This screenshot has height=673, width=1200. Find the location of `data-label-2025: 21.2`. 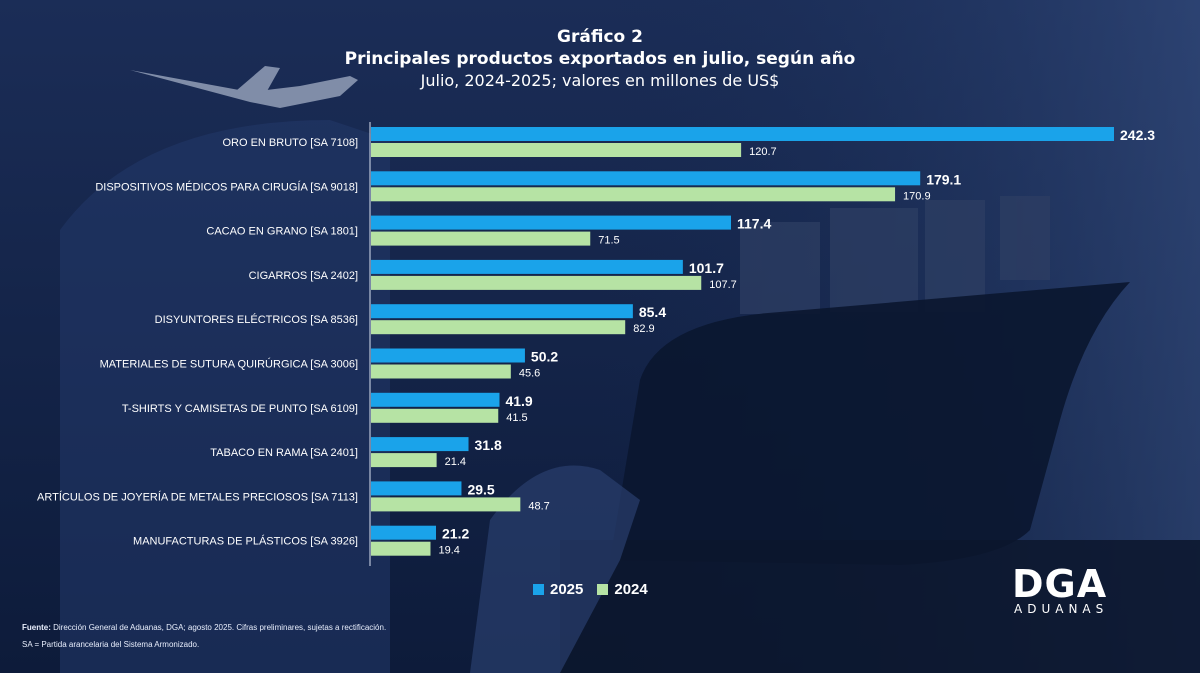

data-label-2025: 21.2 is located at coordinates (455, 534).